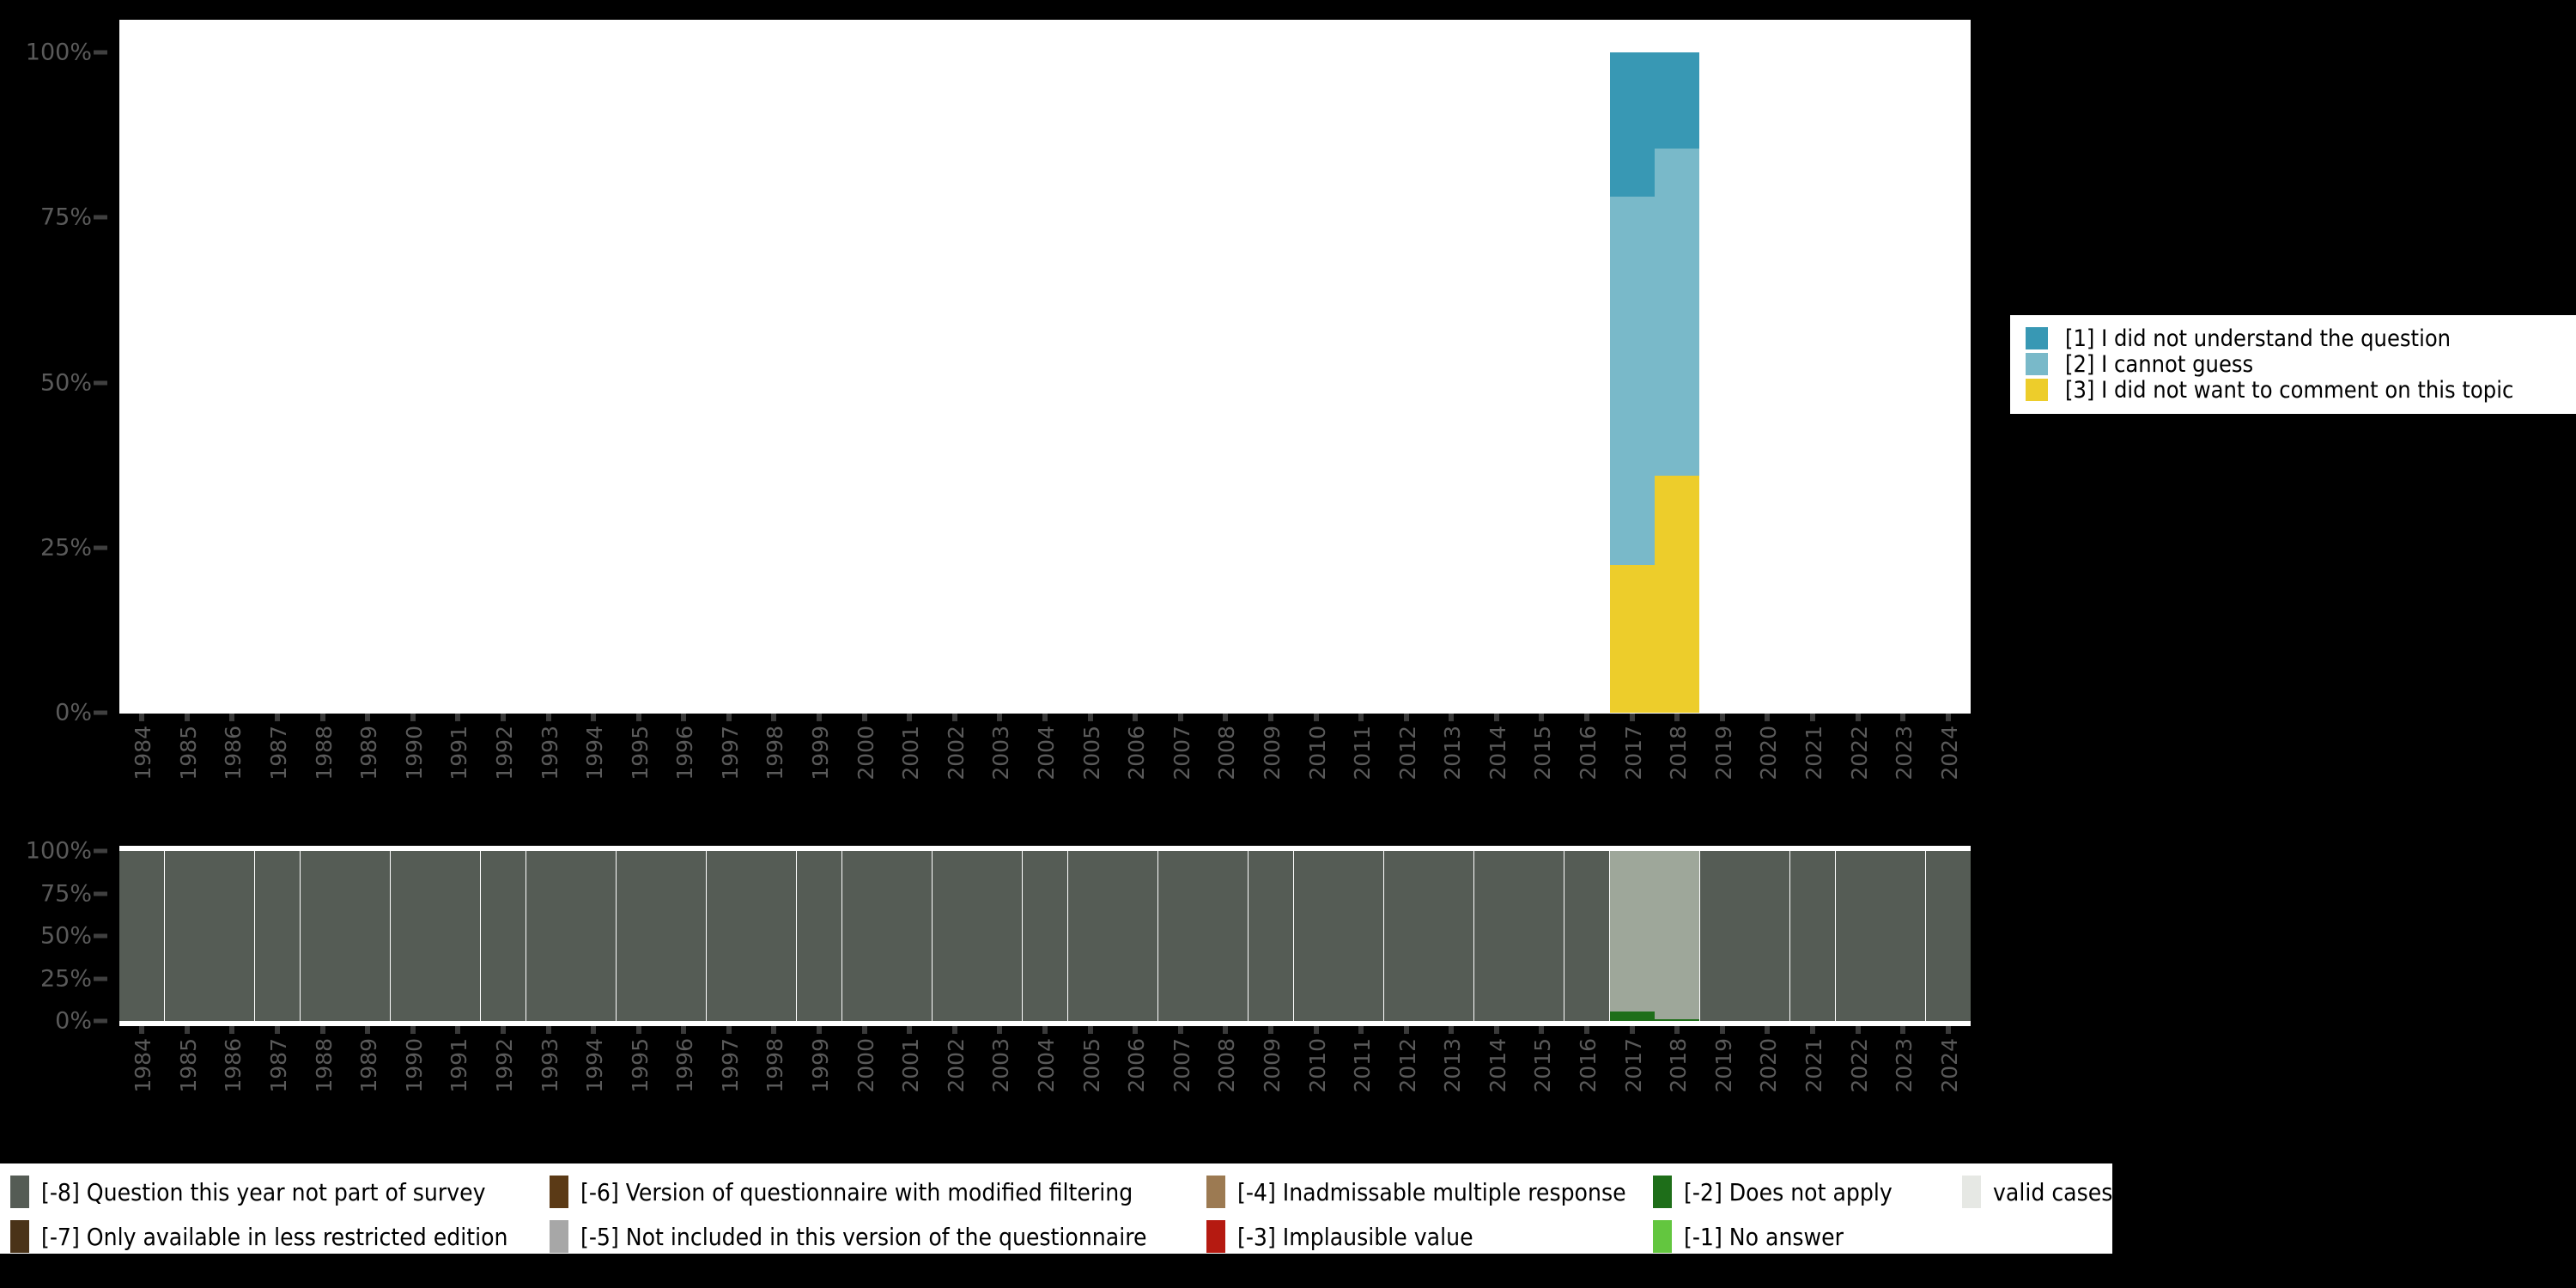  What do you see at coordinates (2301, 338) in the screenshot?
I see `response-legend-item: [1] I did not understand the question` at bounding box center [2301, 338].